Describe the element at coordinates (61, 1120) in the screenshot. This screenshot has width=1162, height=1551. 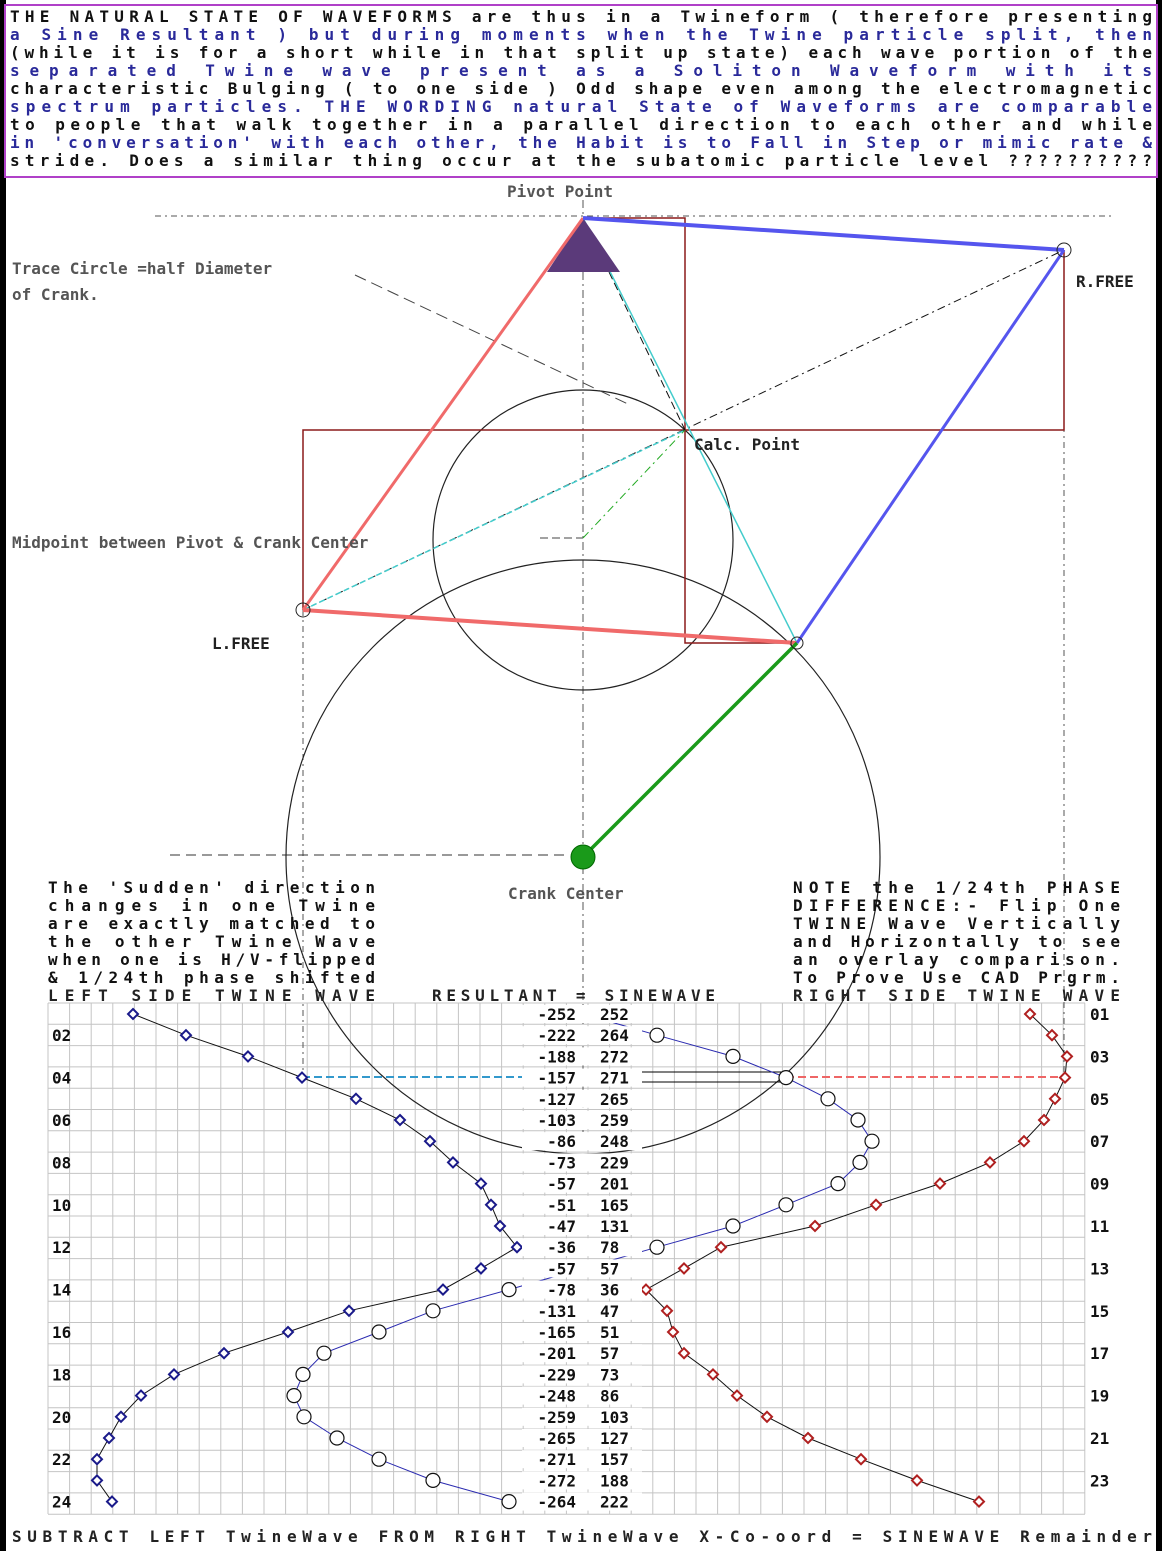
I see `row-label: 06` at that location.